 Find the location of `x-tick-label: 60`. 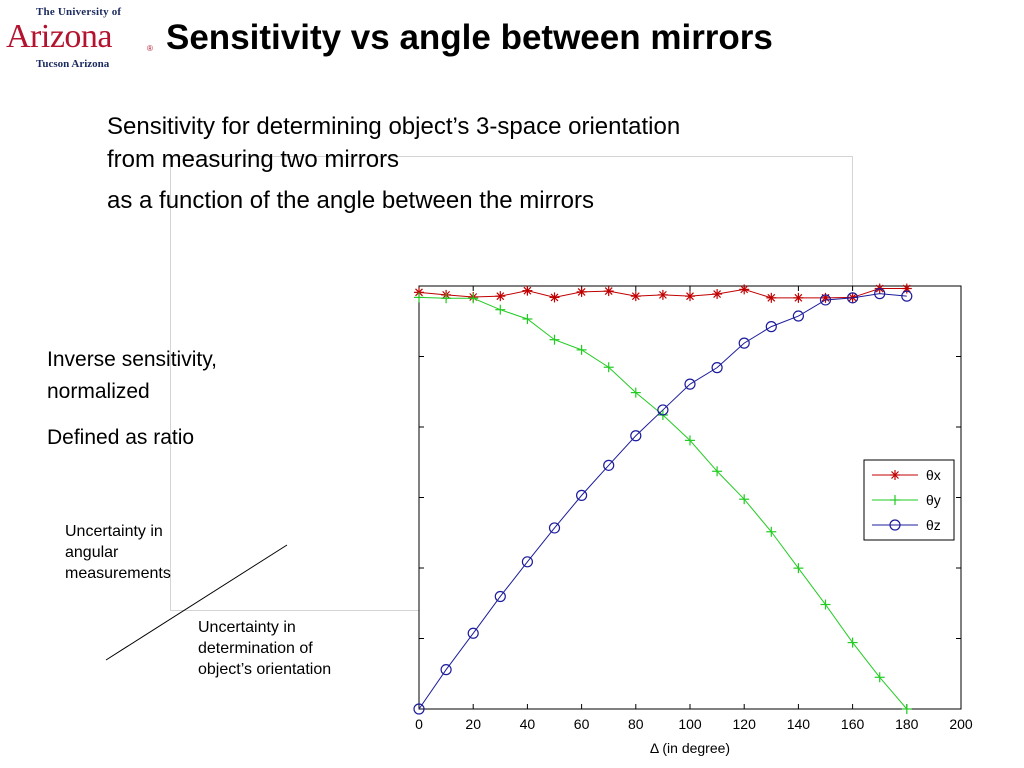

x-tick-label: 60 is located at coordinates (582, 724).